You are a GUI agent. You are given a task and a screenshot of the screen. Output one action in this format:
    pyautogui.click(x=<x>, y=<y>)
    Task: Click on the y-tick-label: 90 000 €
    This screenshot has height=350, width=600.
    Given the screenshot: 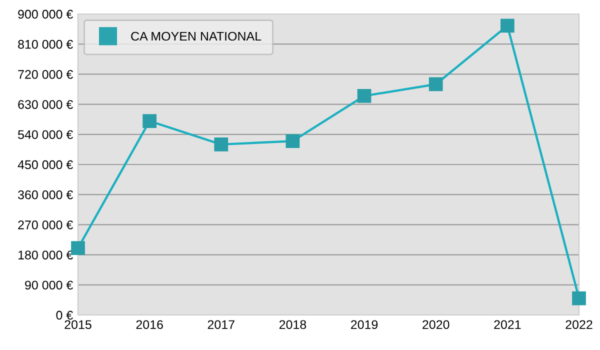 What is the action you would take?
    pyautogui.click(x=49, y=285)
    